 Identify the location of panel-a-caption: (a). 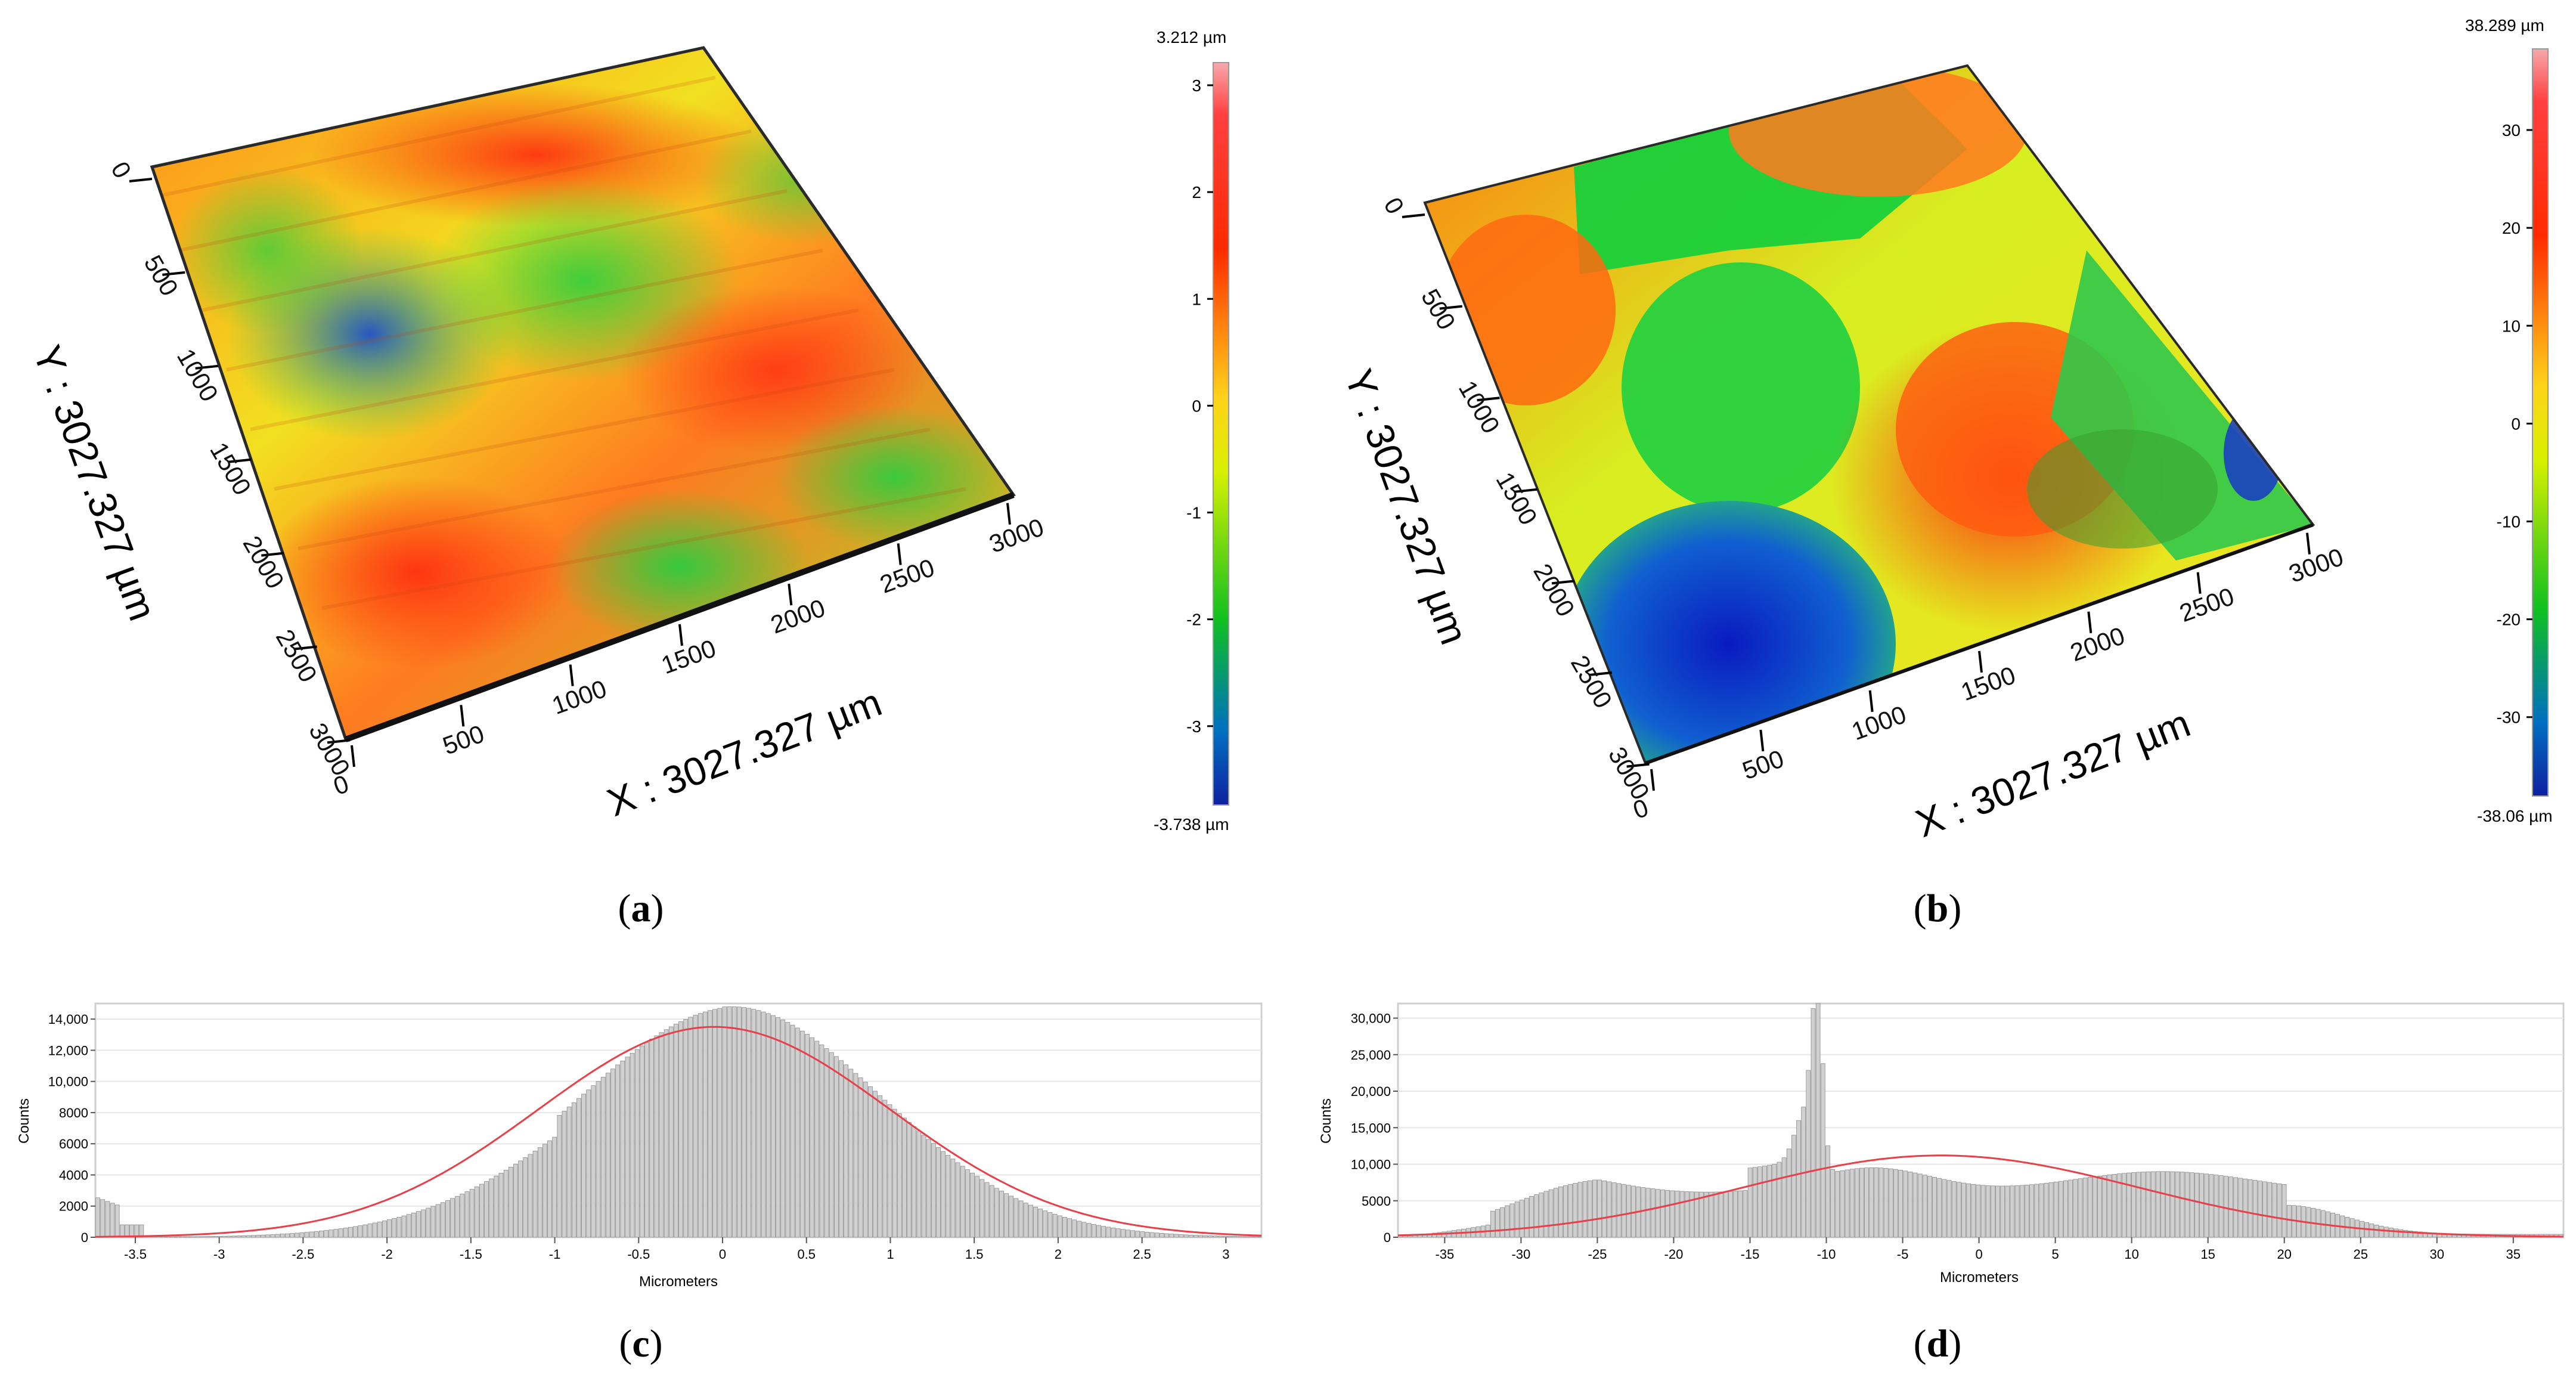
(641, 909).